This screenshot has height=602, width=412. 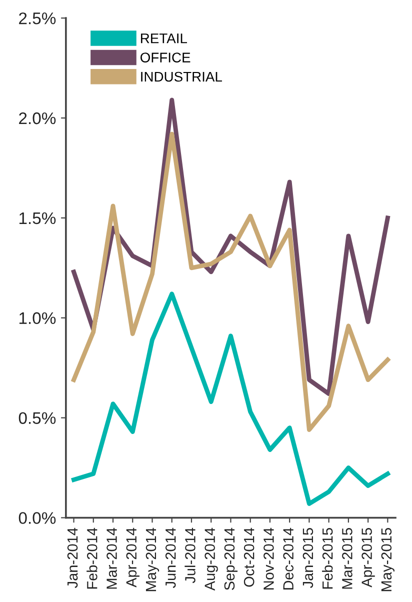 I want to click on x-tick-label: Jan-2014, so click(x=72, y=558).